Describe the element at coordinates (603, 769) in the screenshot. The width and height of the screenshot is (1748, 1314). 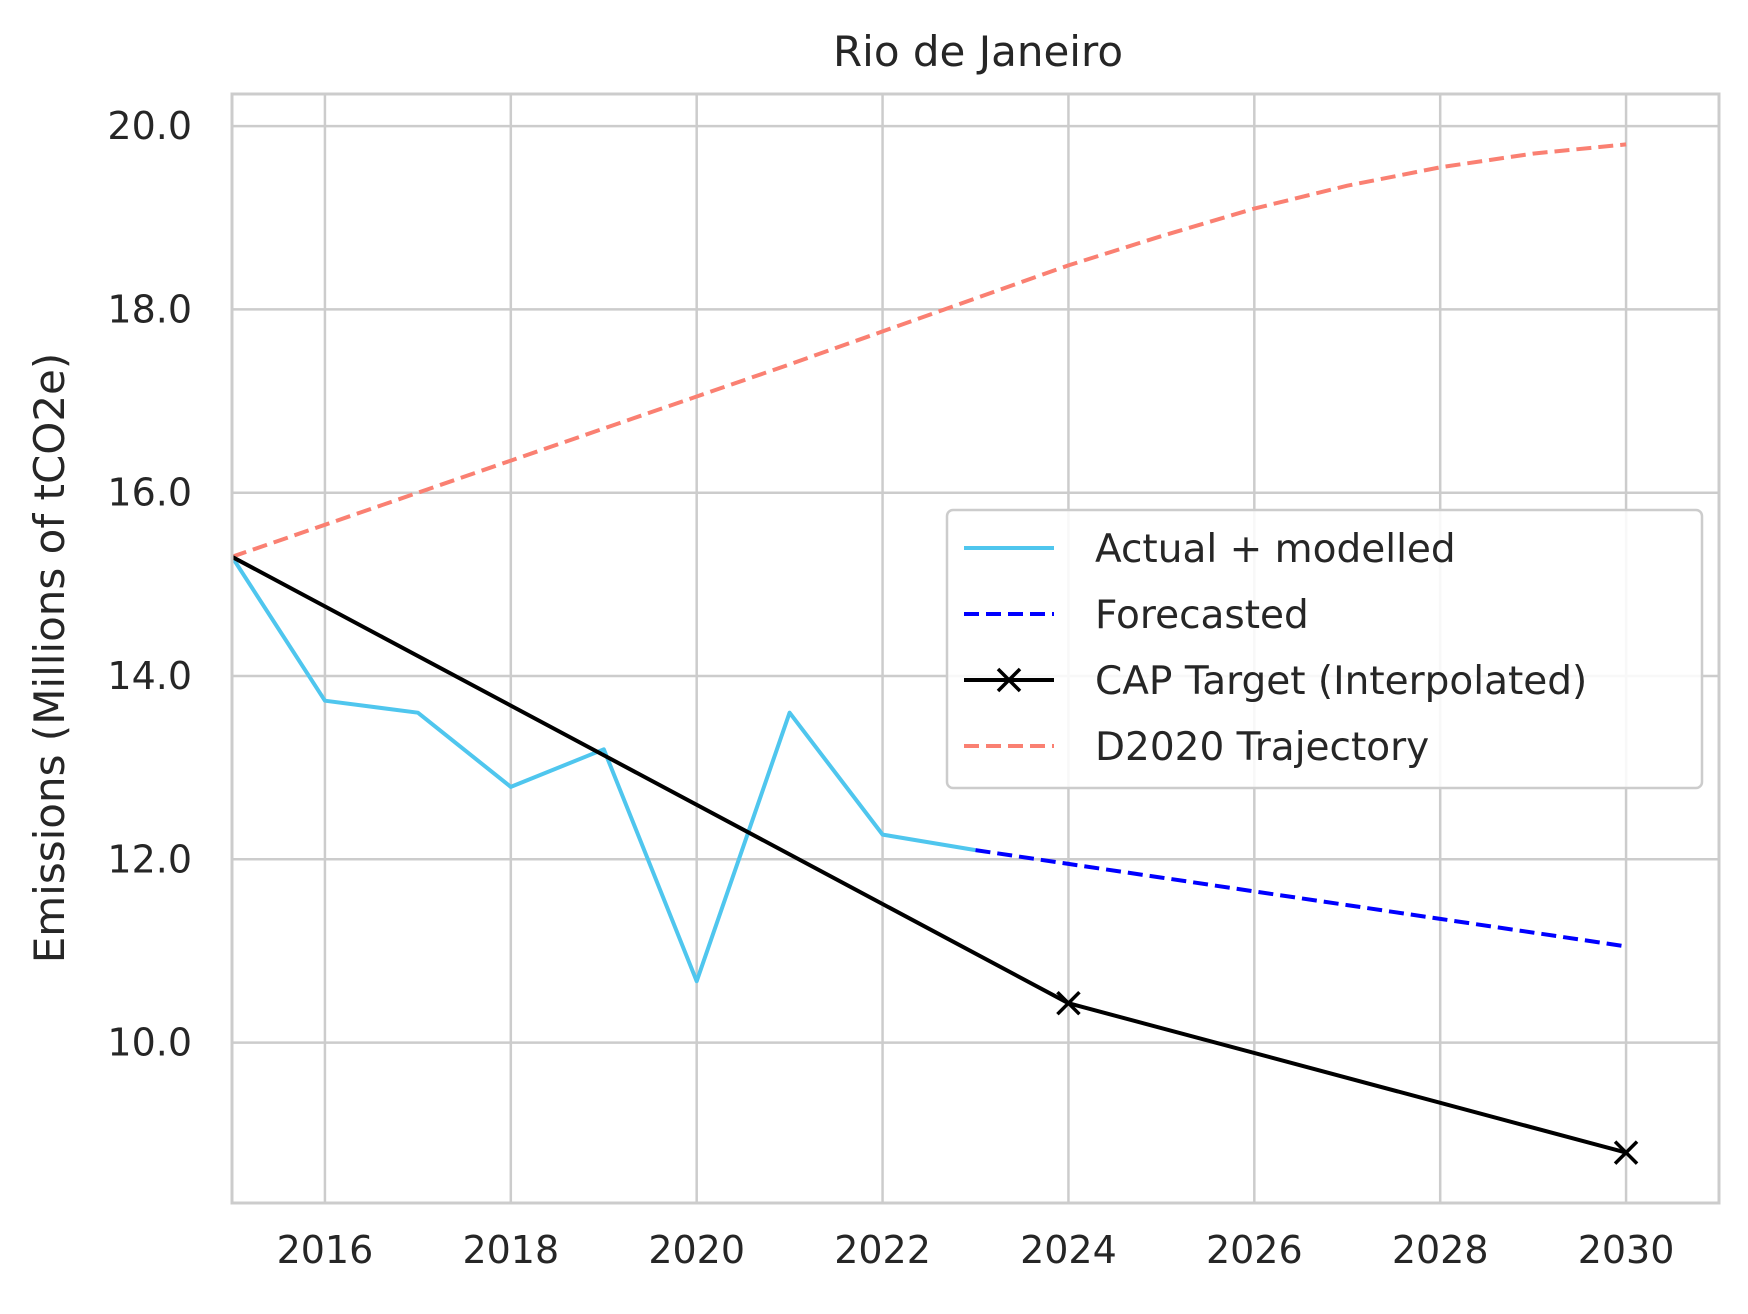
I see `series-line-actual-modelled` at that location.